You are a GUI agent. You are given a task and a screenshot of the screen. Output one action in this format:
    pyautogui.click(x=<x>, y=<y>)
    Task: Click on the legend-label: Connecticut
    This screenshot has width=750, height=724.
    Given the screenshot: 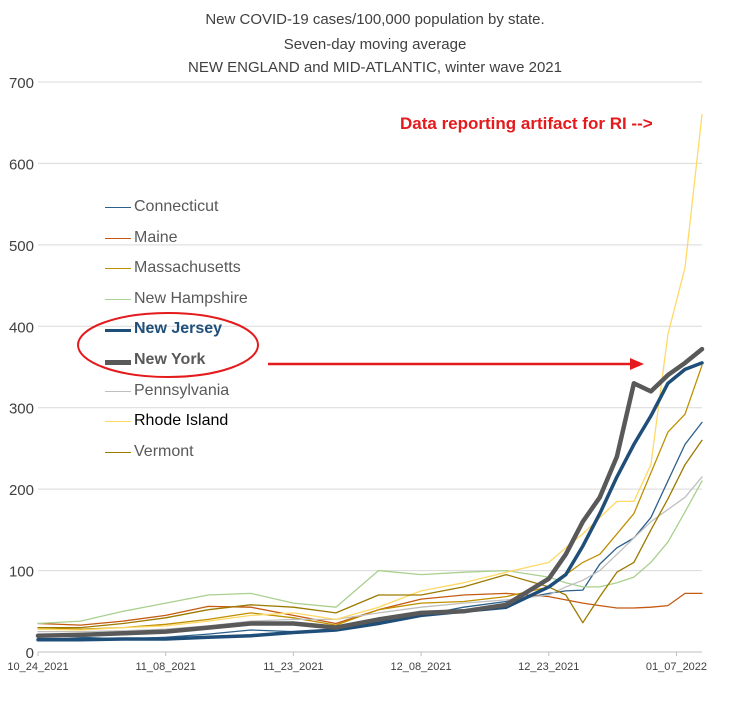 What is the action you would take?
    pyautogui.click(x=176, y=206)
    